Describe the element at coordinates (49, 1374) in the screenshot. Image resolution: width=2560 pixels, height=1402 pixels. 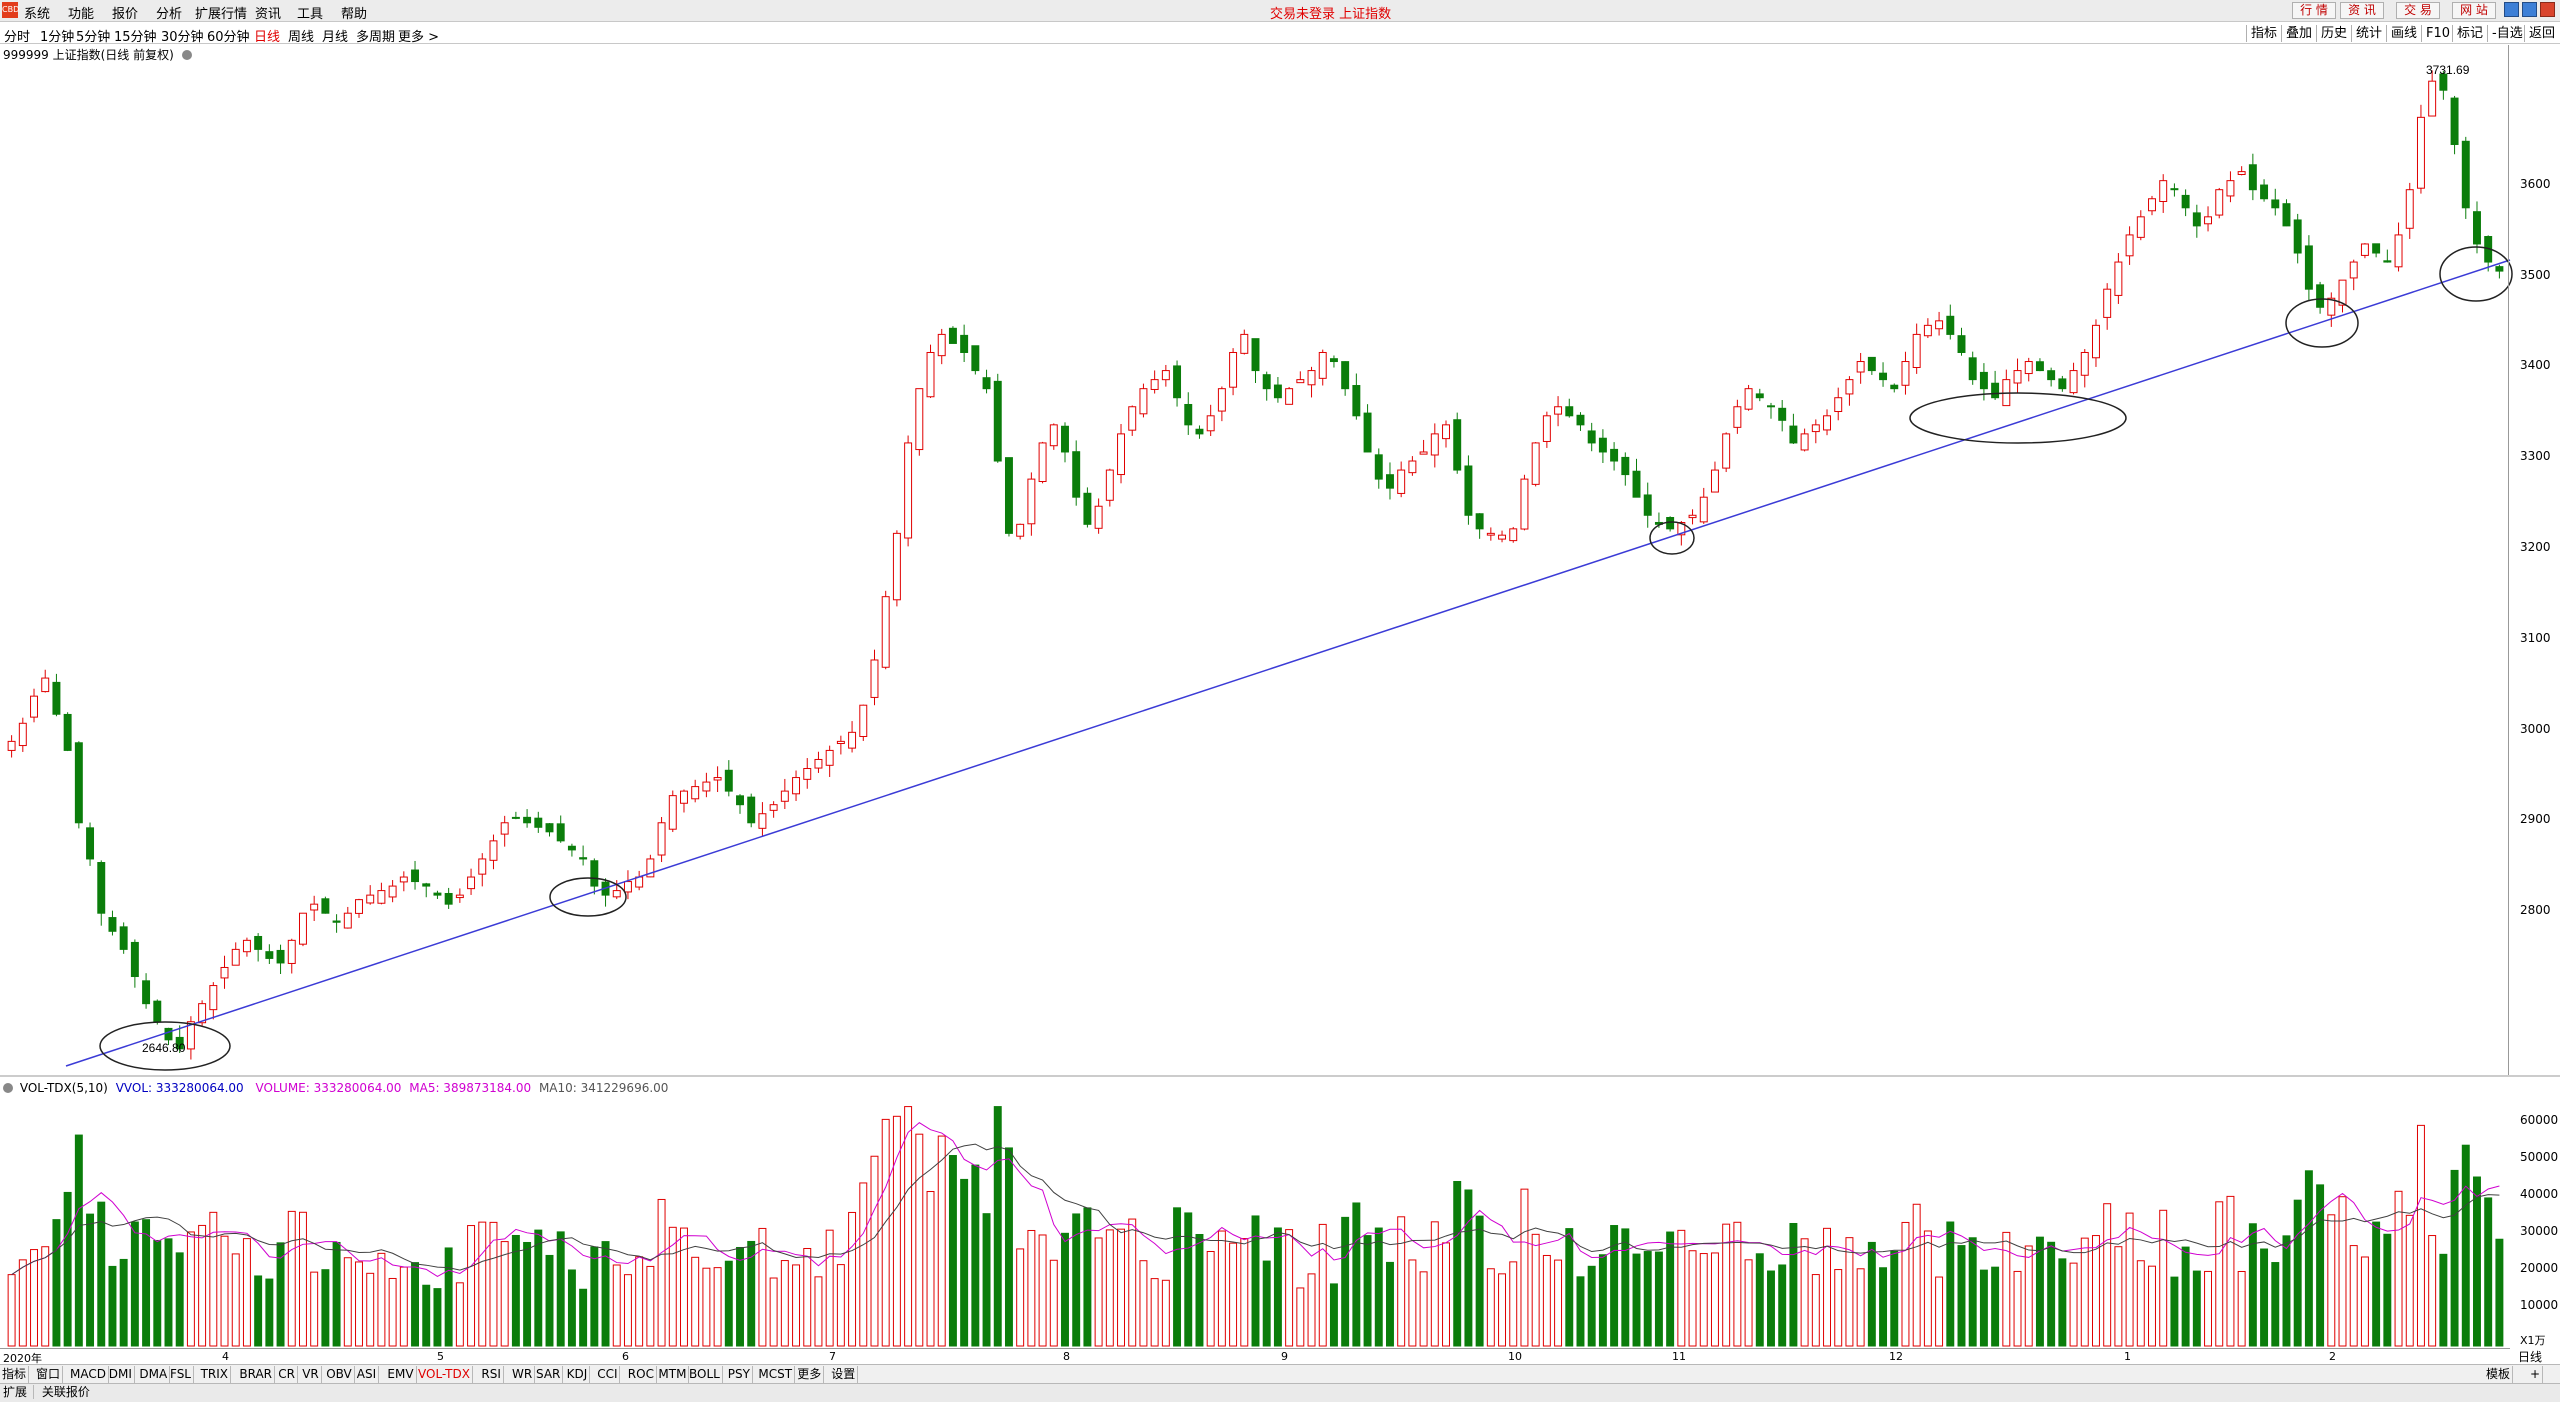
I see `tab-1: 窗口` at that location.